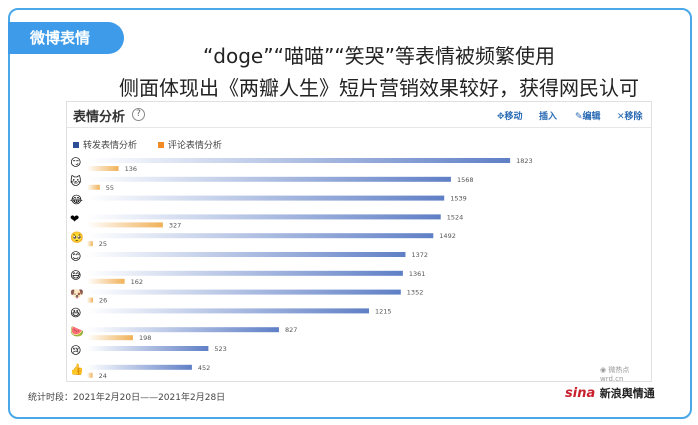  What do you see at coordinates (75, 162) in the screenshot?
I see `emoji-icon-0: 😏` at bounding box center [75, 162].